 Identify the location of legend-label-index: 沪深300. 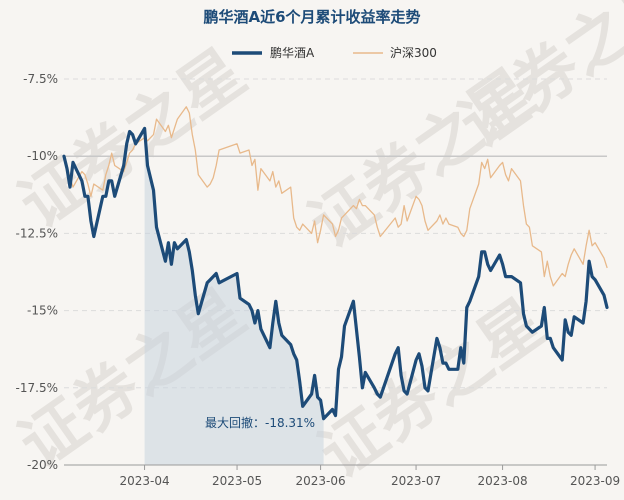
(413, 53).